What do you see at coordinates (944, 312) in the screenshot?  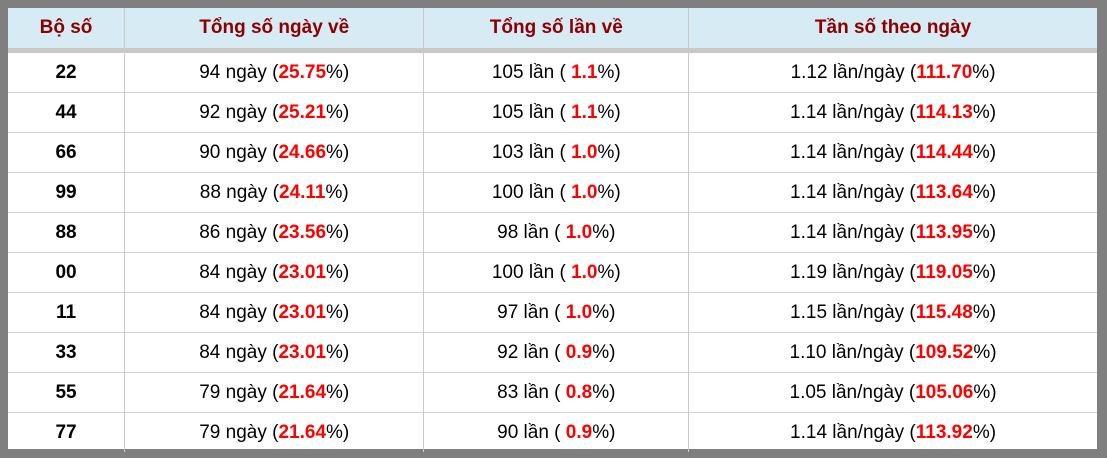 I see `percent-highlight: 115.48` at bounding box center [944, 312].